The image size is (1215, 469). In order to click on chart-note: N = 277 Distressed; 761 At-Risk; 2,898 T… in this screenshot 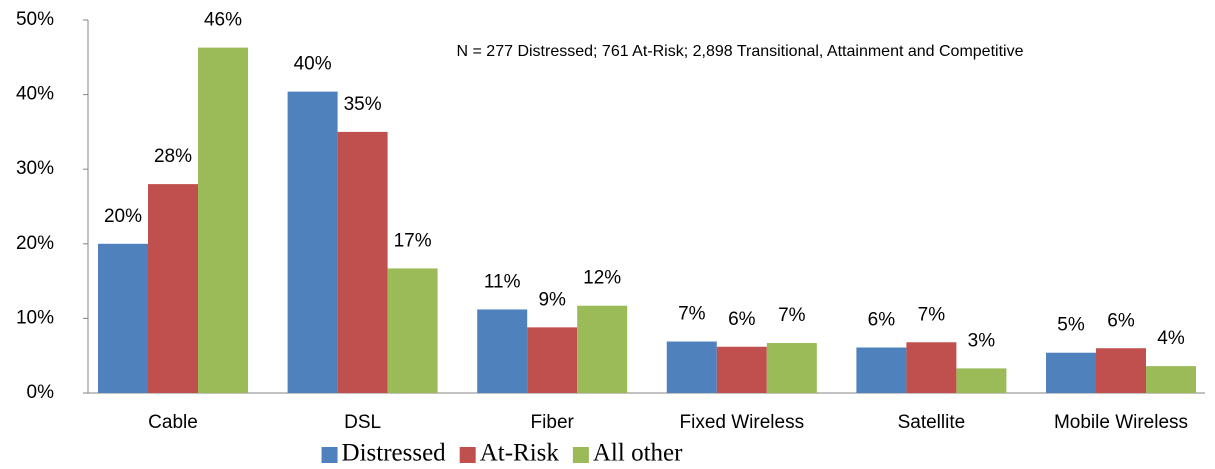, I will do `click(740, 51)`.